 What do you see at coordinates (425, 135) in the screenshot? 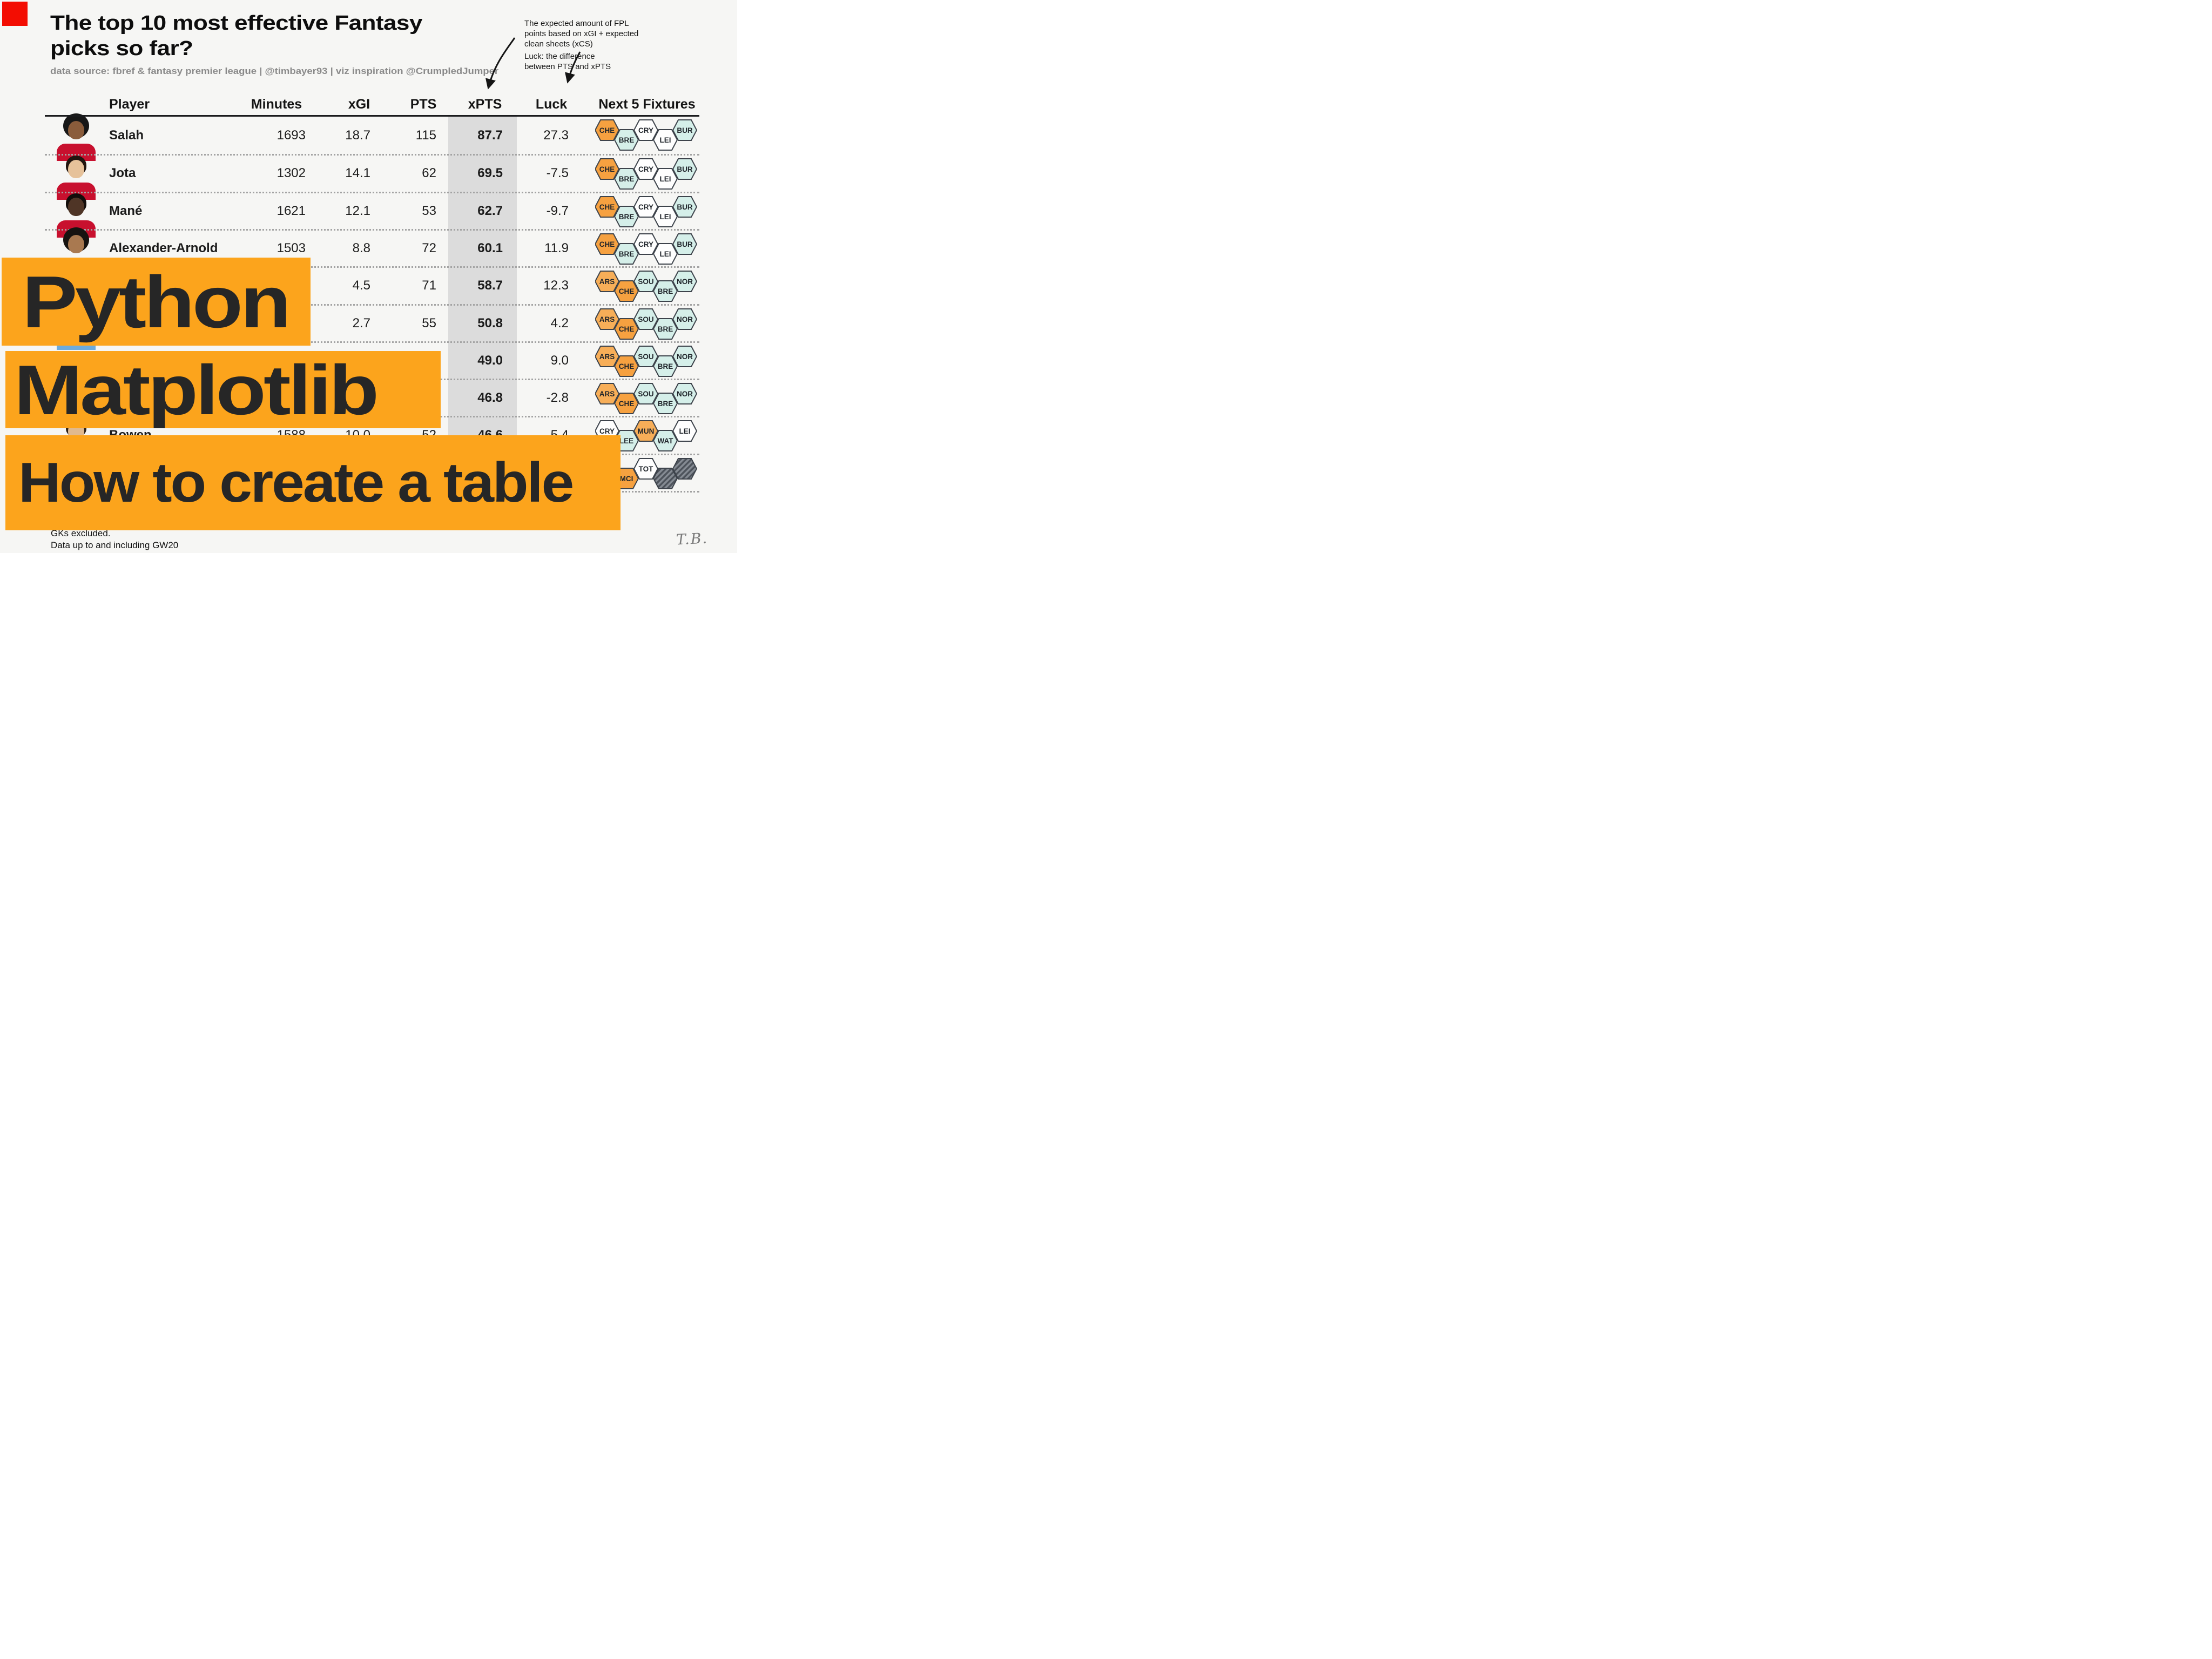
I see `cell-pts: 115` at bounding box center [425, 135].